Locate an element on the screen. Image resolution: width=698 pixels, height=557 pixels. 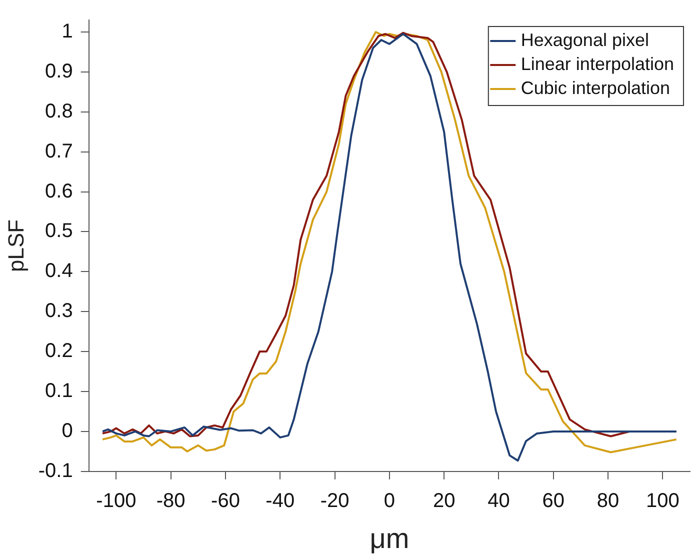
x-tick-label: 60 is located at coordinates (553, 501).